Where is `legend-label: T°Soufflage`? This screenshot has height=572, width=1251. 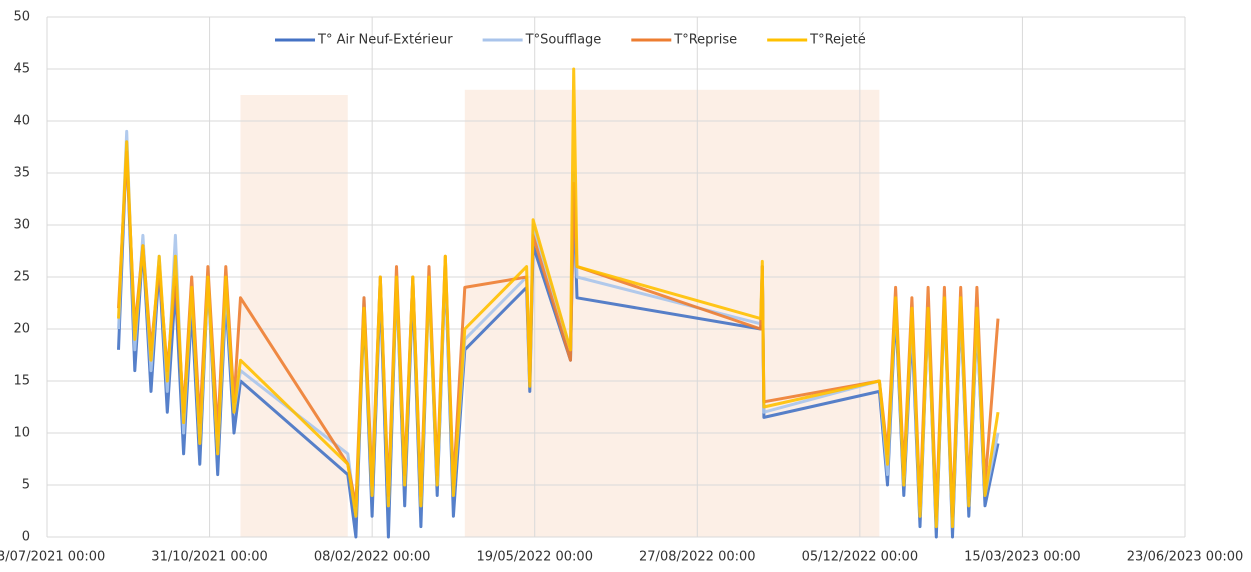
legend-label: T°Soufflage is located at coordinates (563, 40).